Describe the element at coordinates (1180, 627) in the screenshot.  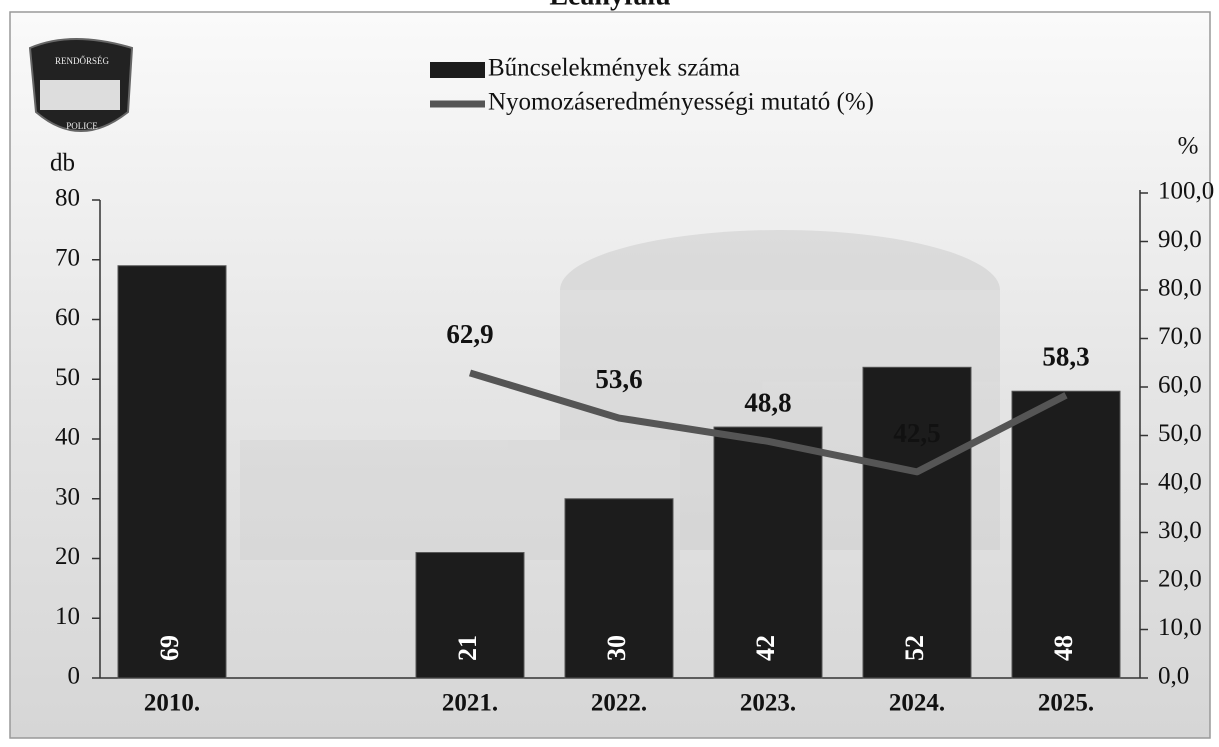
I see `y2-tick-label: 10,0` at that location.